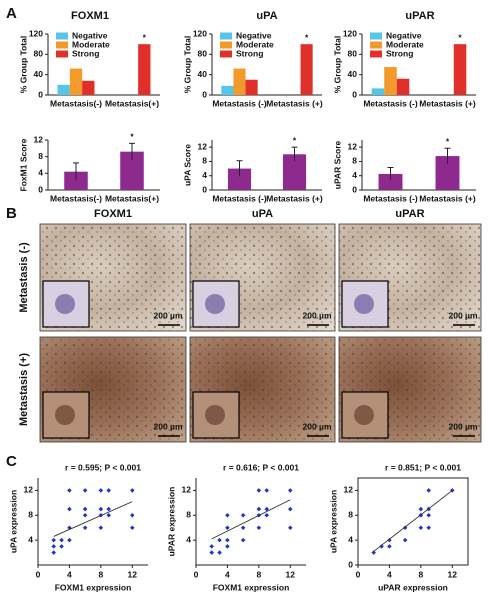  What do you see at coordinates (337, 64) in the screenshot?
I see `y-axis-label: % Group Total` at bounding box center [337, 64].